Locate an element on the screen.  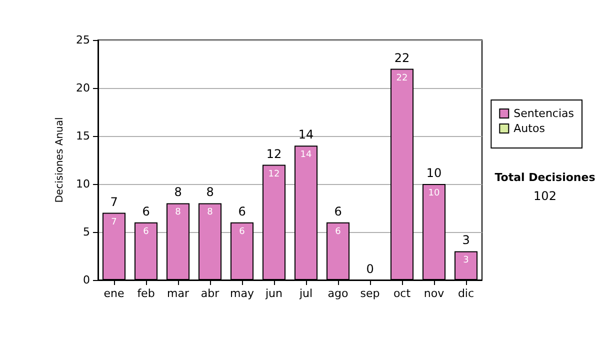
y-tick-label: 15 is located at coordinates (83, 136).